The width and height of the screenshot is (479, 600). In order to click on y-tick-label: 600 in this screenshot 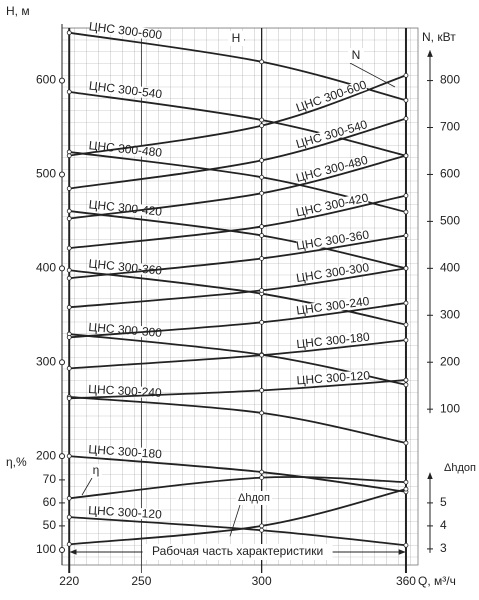, I will do `click(46, 80)`.